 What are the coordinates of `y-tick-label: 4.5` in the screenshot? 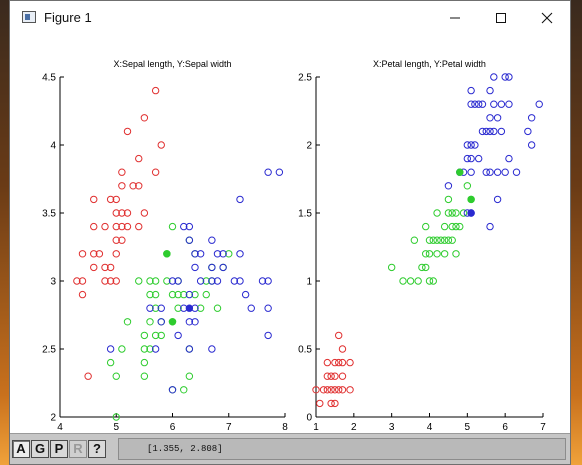 It's located at (49, 78).